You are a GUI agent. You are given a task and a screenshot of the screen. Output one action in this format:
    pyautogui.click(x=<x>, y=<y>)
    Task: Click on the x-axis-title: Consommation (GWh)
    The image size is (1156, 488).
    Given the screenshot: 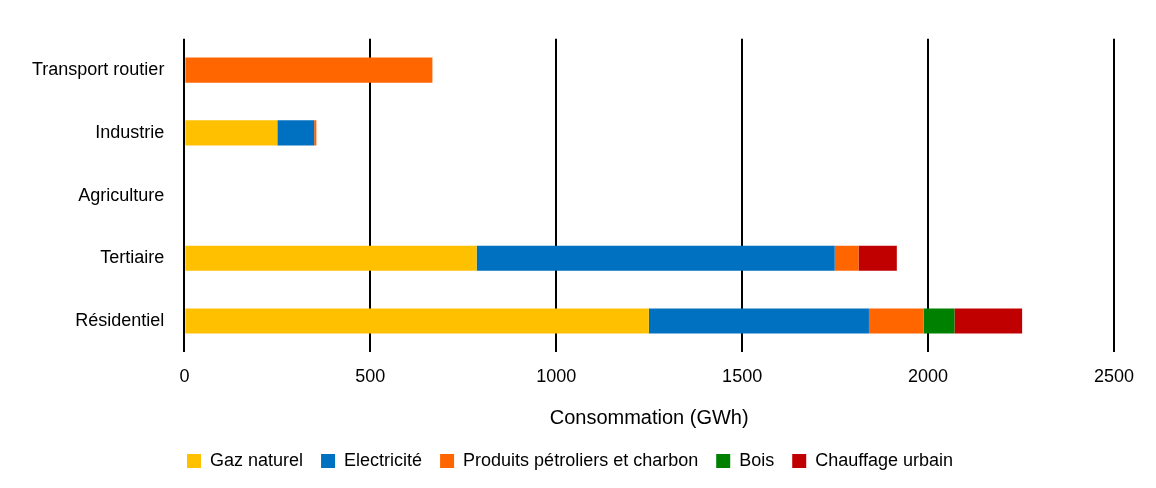 What is the action you would take?
    pyautogui.click(x=649, y=416)
    